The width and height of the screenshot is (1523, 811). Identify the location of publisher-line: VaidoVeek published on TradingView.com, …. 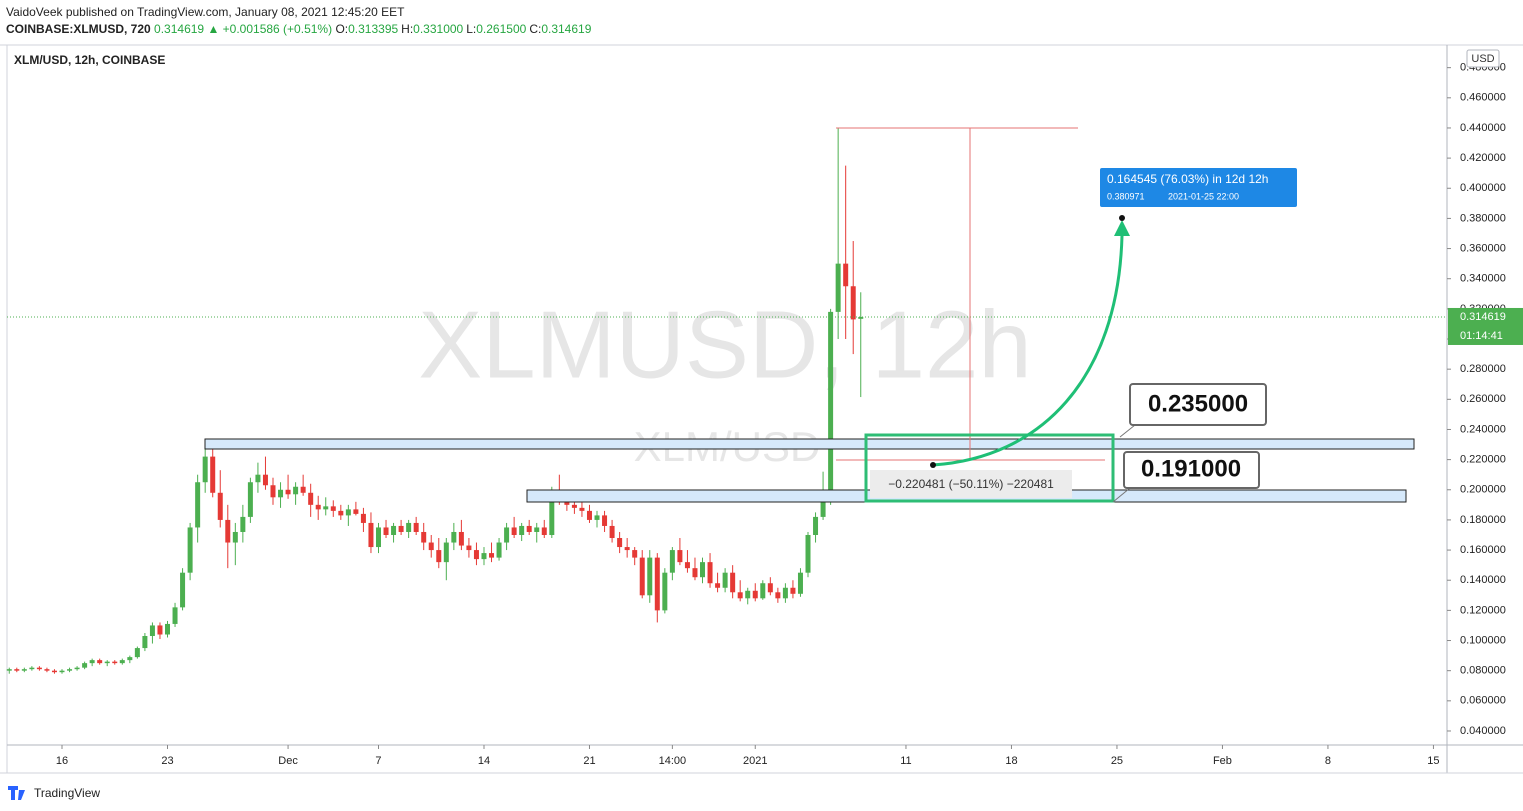
(205, 12).